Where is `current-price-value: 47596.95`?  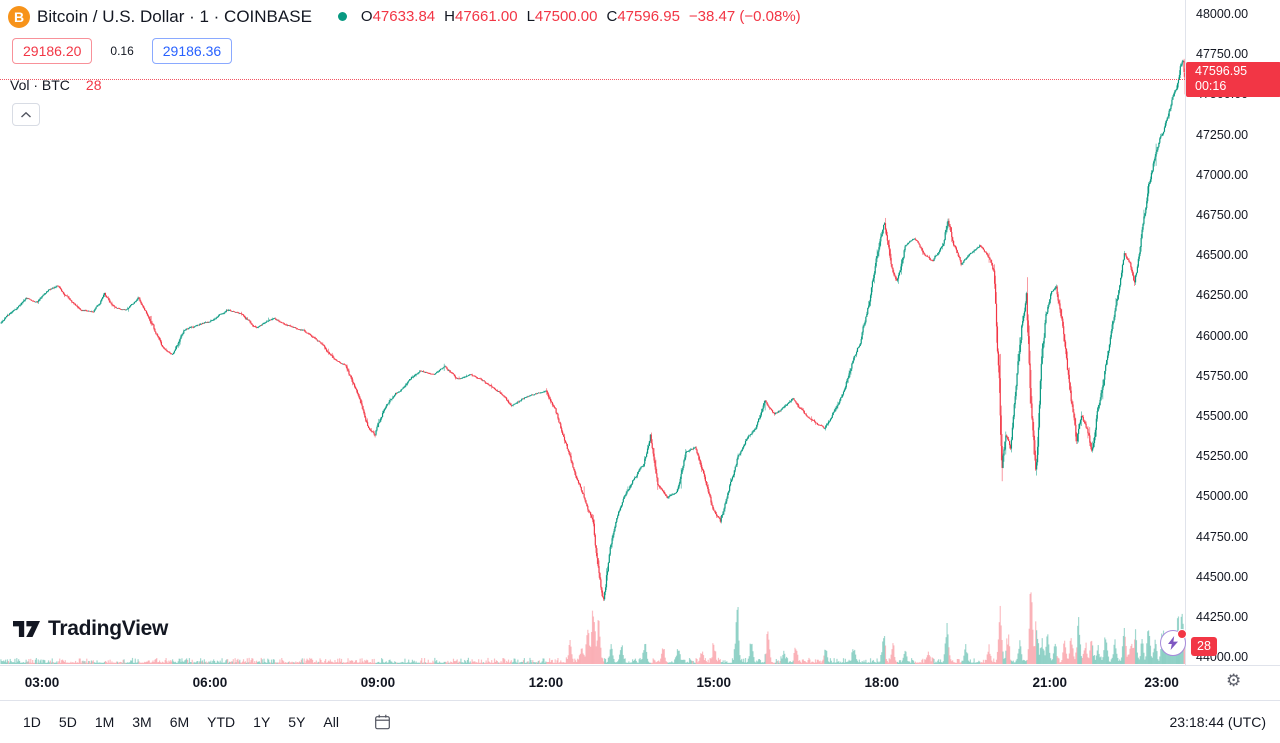 current-price-value: 47596.95 is located at coordinates (1221, 71).